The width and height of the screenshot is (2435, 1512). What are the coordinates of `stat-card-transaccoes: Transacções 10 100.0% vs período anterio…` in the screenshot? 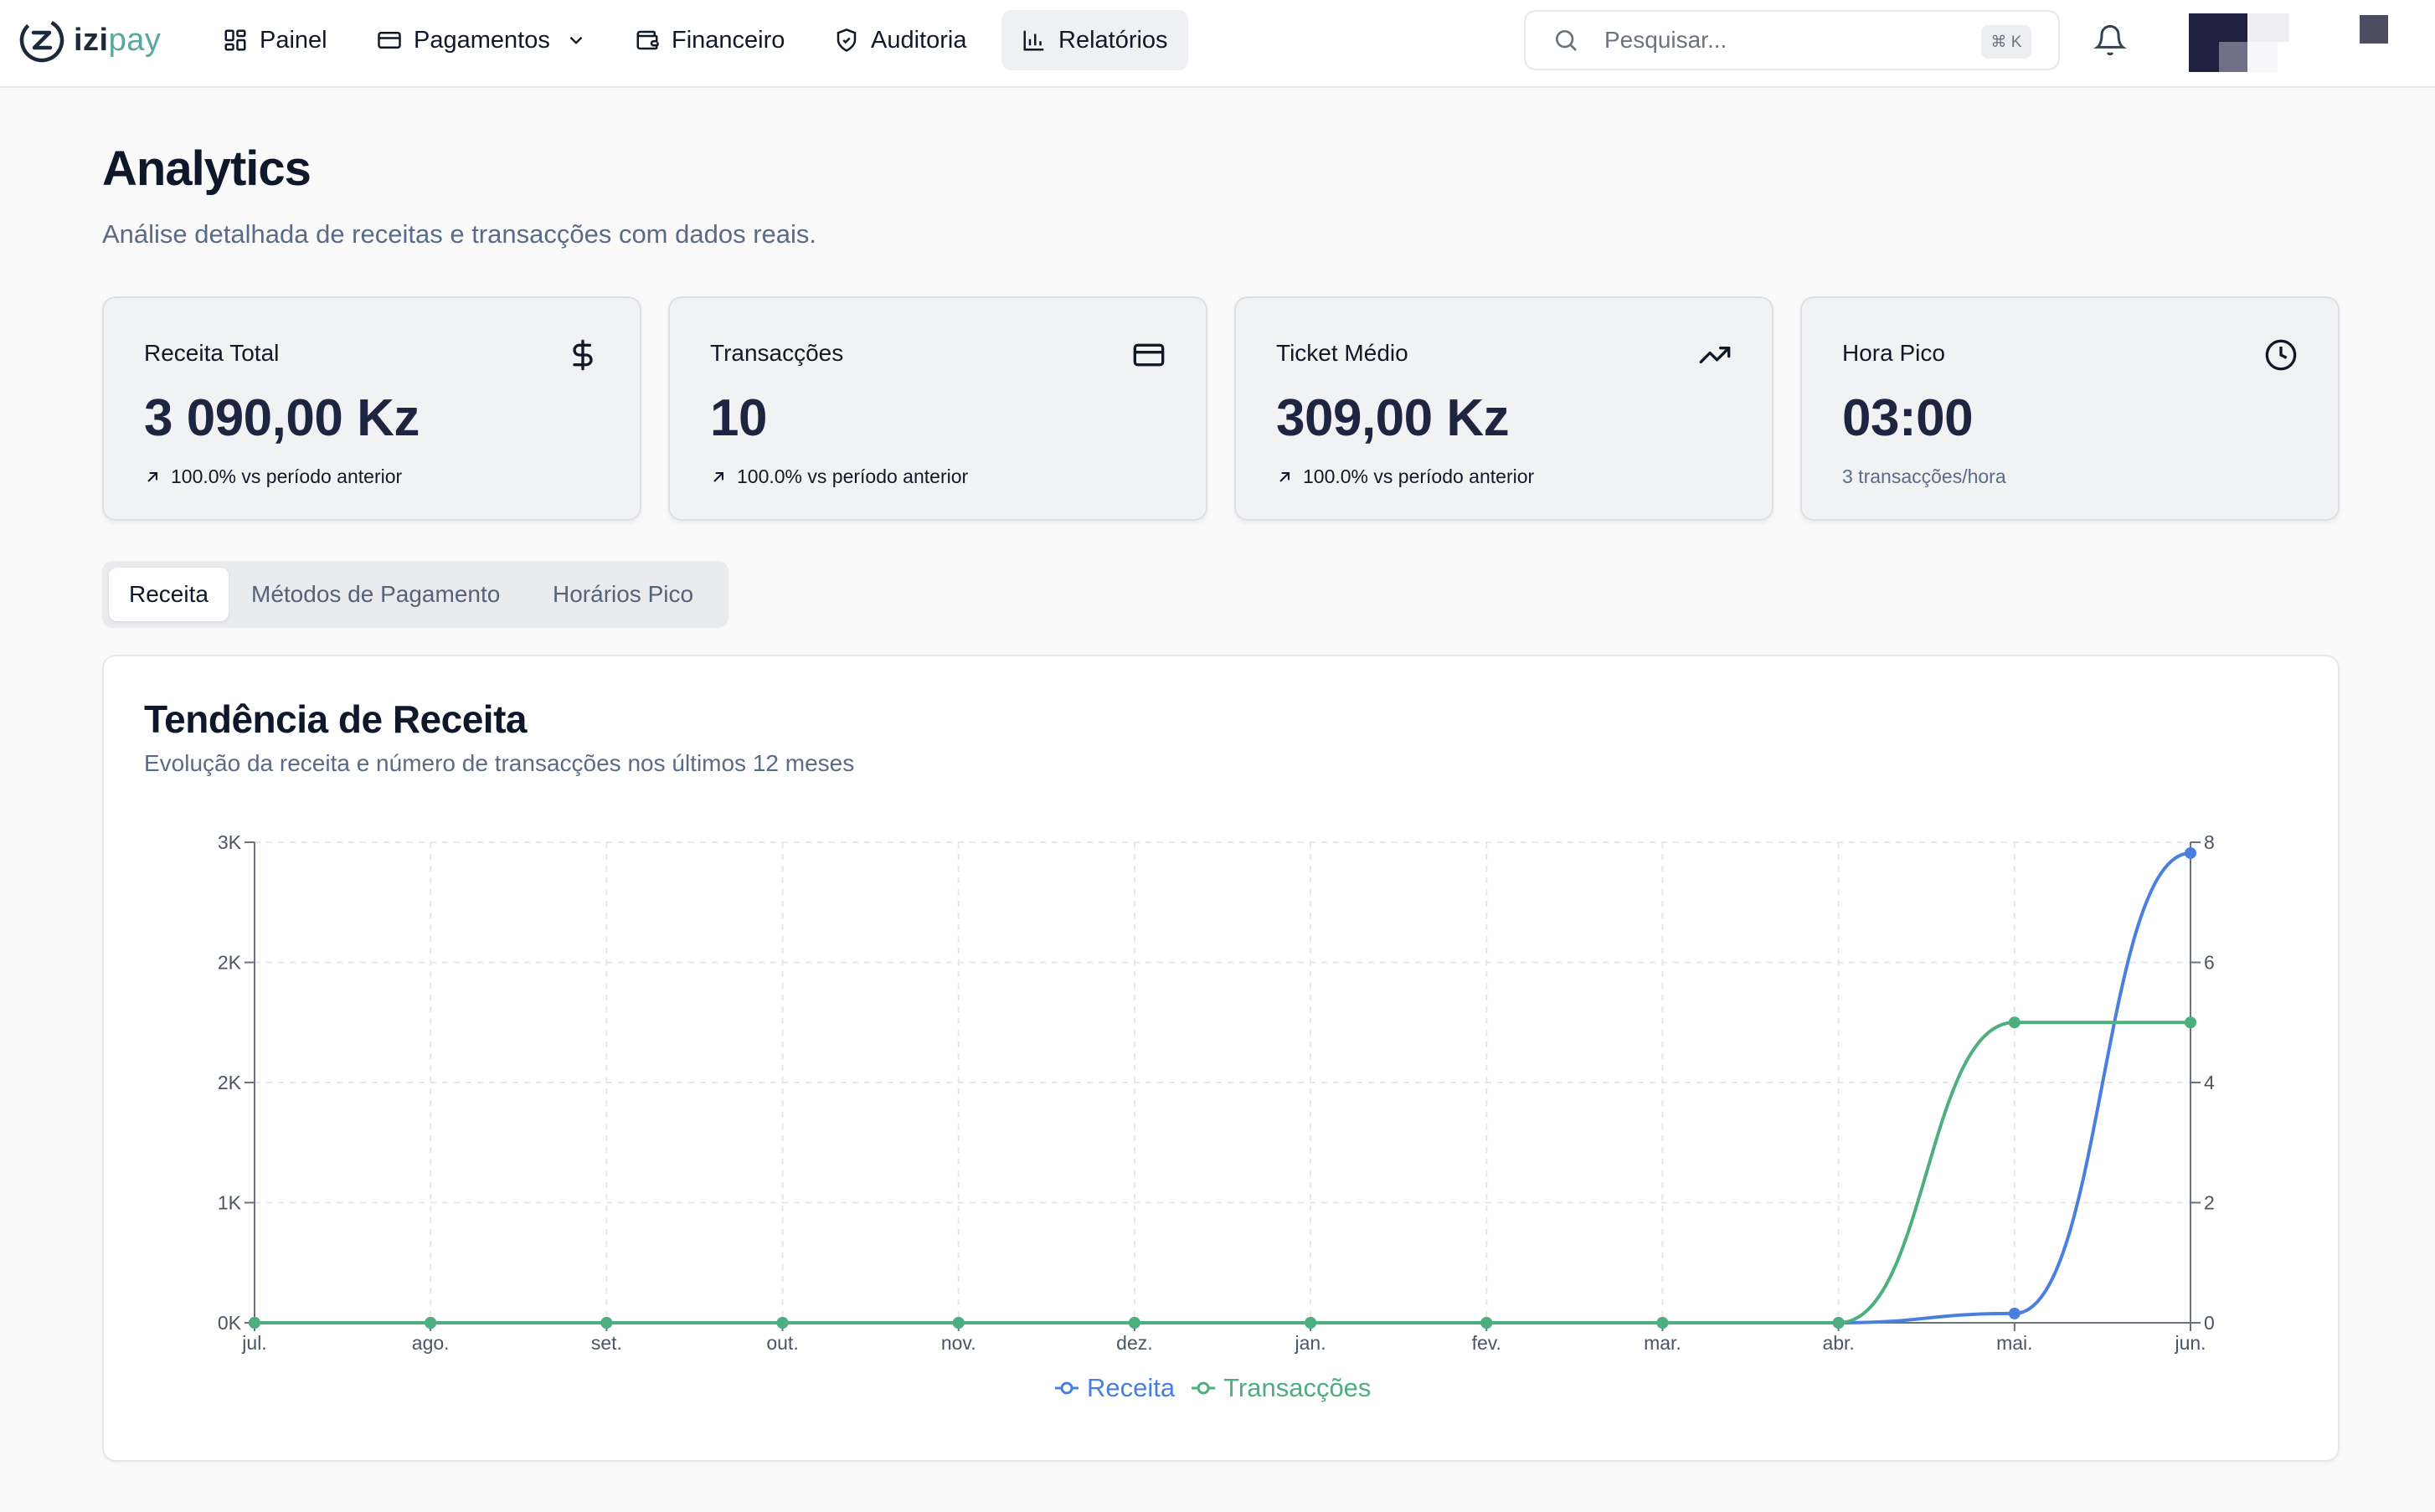 It's located at (937, 408).